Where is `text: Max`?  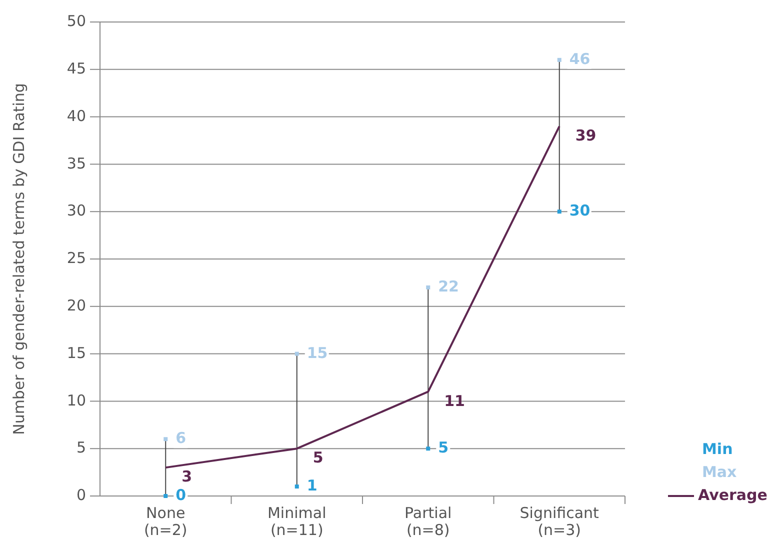 text: Max is located at coordinates (720, 472).